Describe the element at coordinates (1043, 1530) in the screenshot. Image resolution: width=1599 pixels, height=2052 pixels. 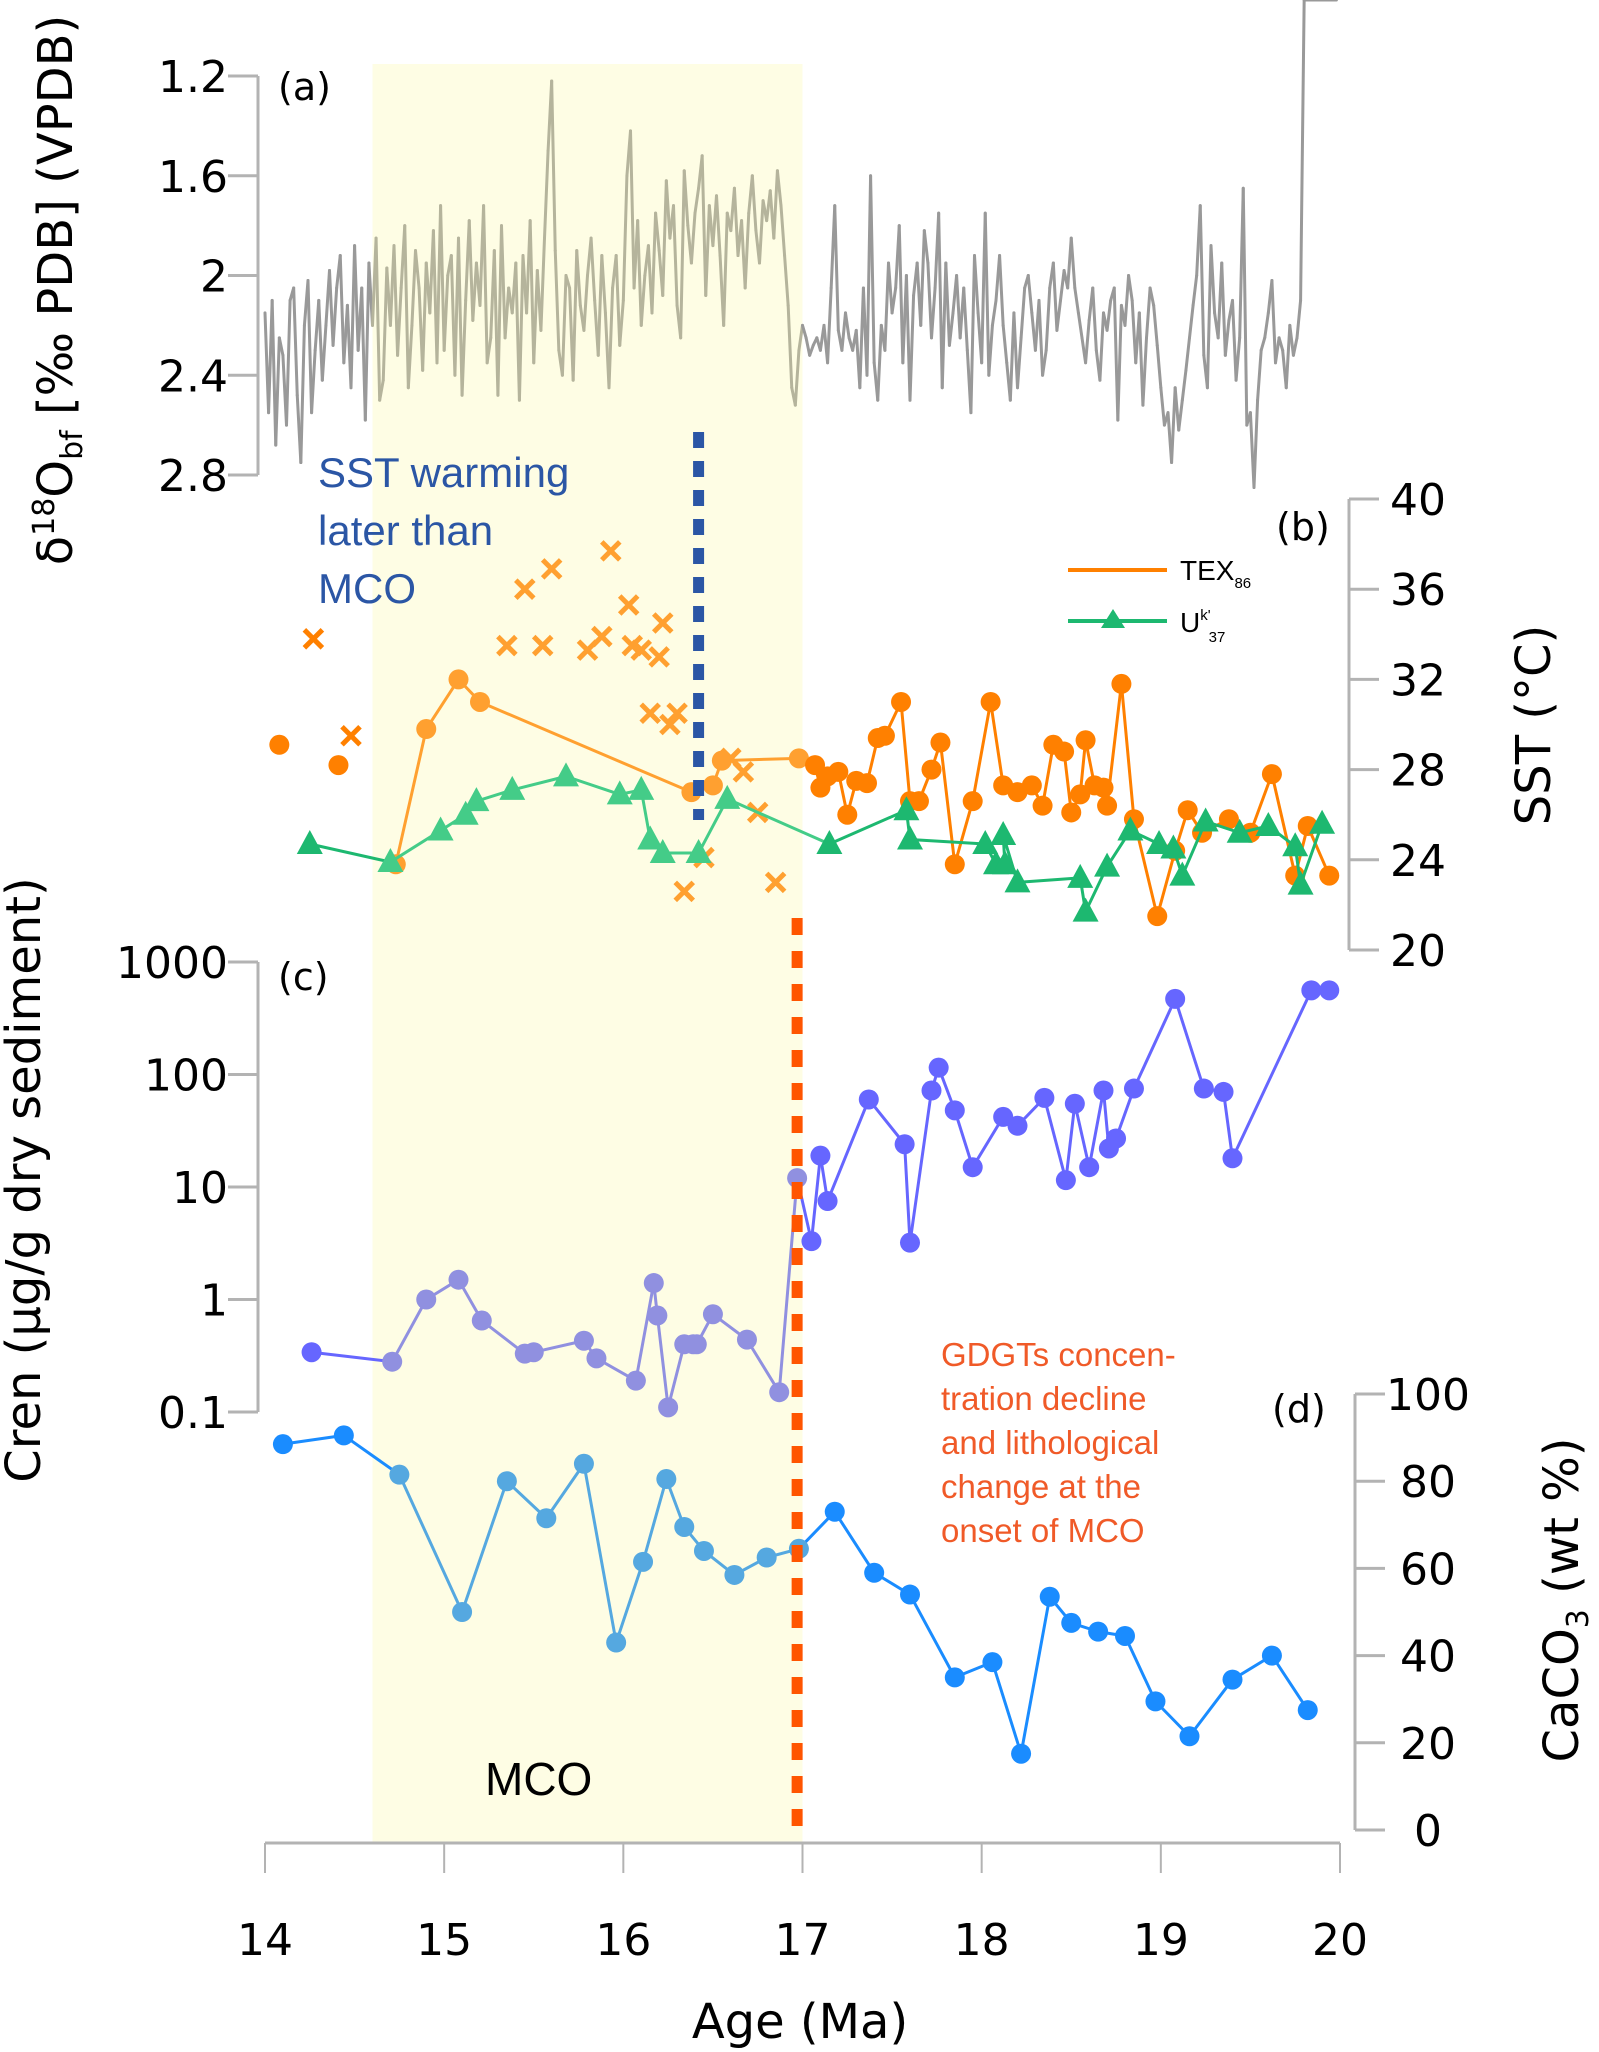
I see `note-gdgt-line-5: onset of MCO` at that location.